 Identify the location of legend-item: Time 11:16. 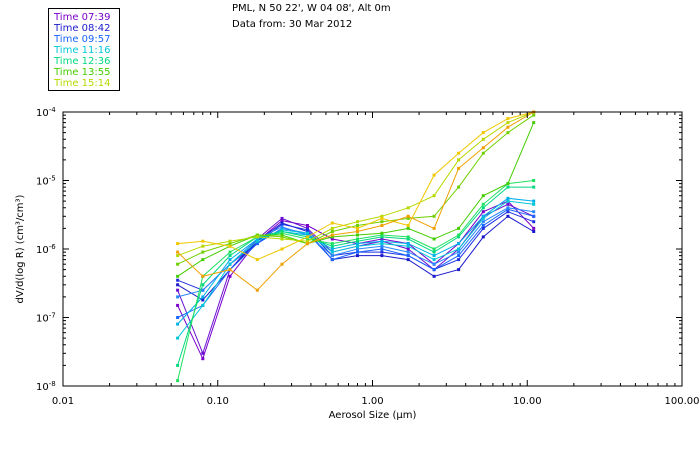
(82, 50).